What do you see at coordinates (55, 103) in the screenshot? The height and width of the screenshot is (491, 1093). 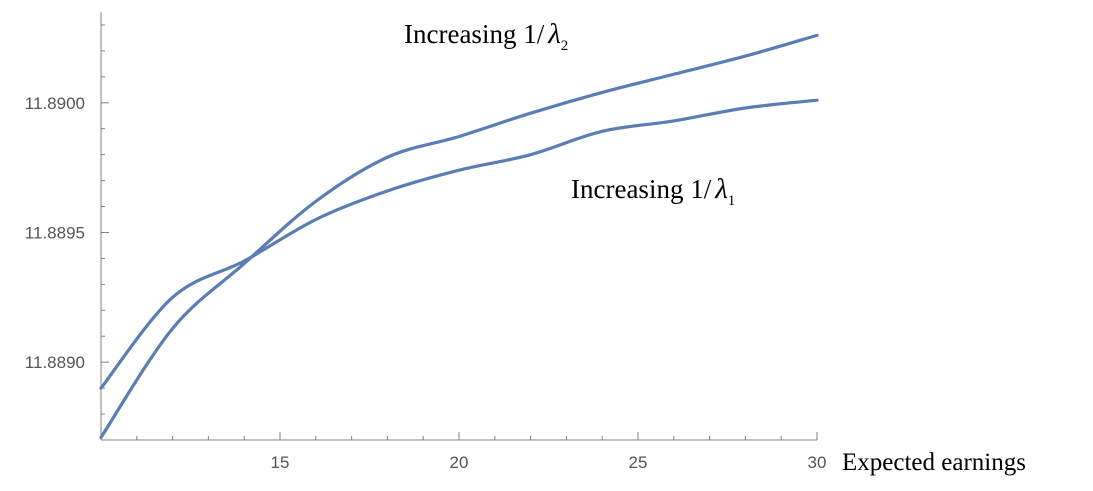 I see `y-tick-label: 11.8900` at bounding box center [55, 103].